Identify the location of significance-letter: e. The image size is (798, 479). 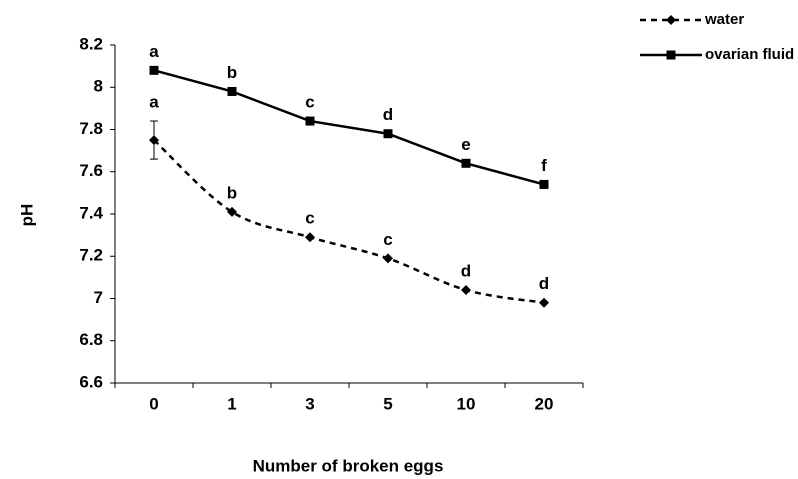
(465, 144).